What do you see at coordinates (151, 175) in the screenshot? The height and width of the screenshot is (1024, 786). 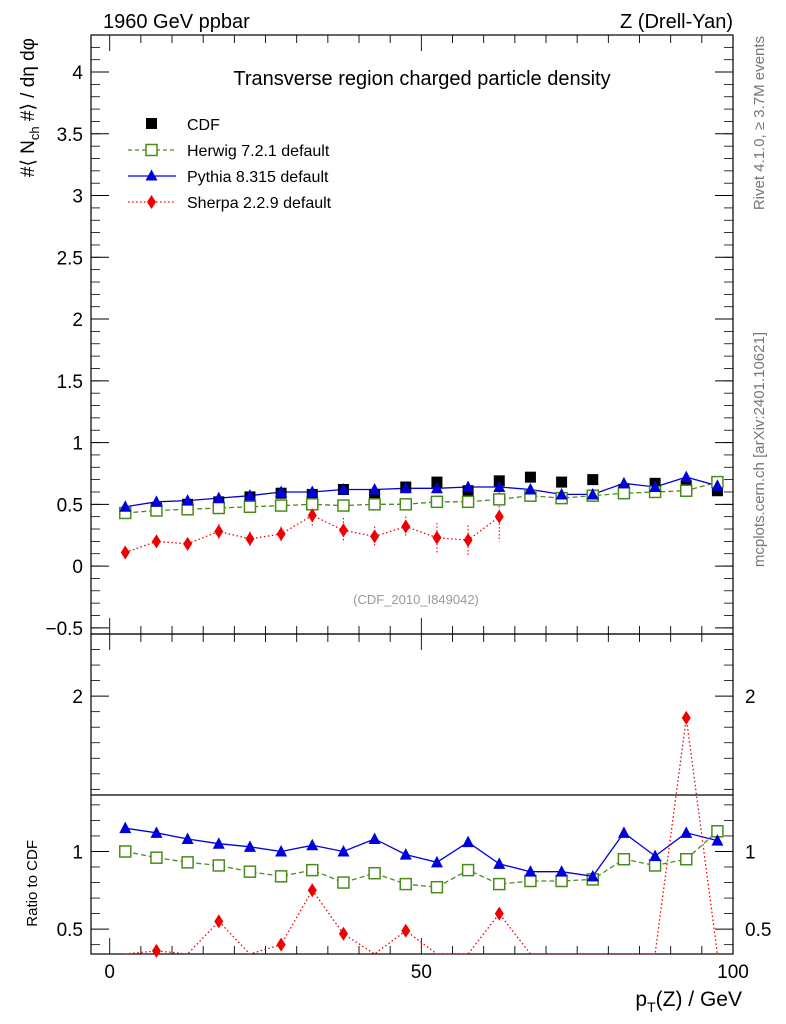 I see `legend-pythia-marker` at bounding box center [151, 175].